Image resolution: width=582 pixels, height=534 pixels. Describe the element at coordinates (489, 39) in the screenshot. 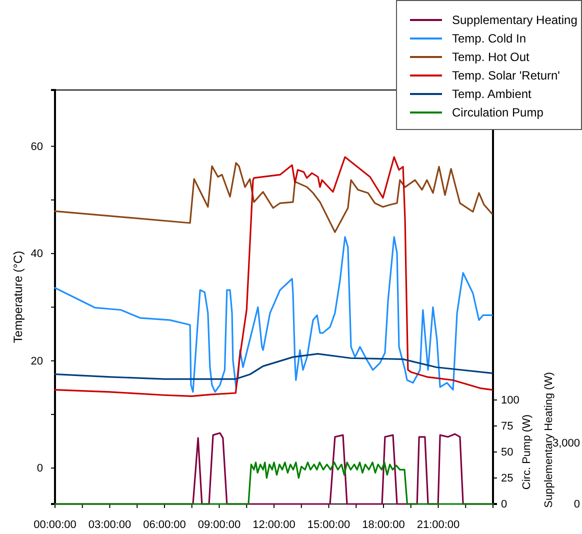

I see `legend-label: Temp. Cold In` at that location.